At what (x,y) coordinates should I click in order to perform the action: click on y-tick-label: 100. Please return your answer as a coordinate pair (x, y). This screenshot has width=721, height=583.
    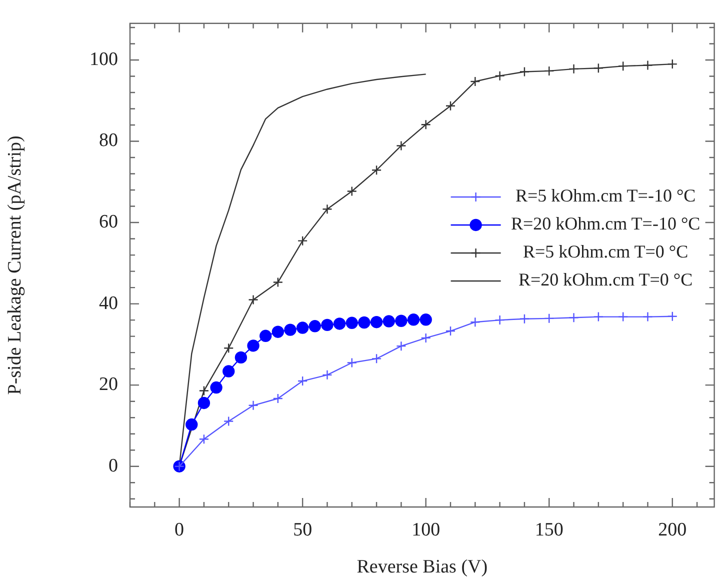
    Looking at the image, I should click on (104, 59).